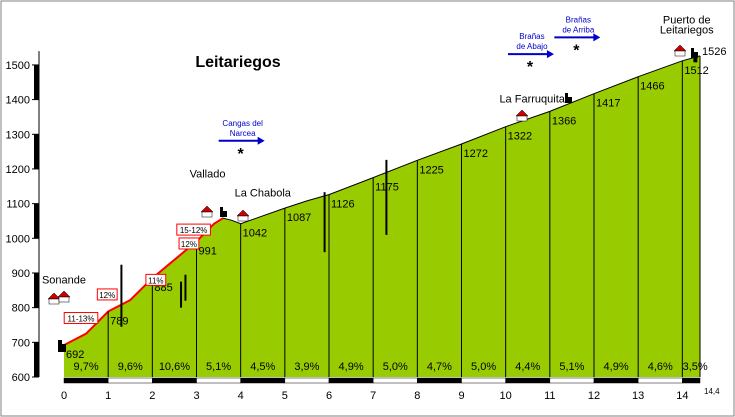 The height and width of the screenshot is (417, 735). I want to click on steep-gradient-label: 15-12%, so click(194, 230).